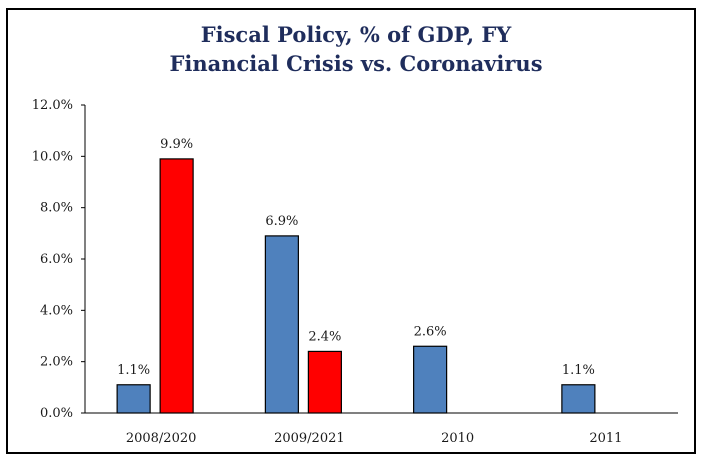  Describe the element at coordinates (356, 34) in the screenshot. I see `chart-title: Fiscal Policy, % of GDP, FY` at that location.